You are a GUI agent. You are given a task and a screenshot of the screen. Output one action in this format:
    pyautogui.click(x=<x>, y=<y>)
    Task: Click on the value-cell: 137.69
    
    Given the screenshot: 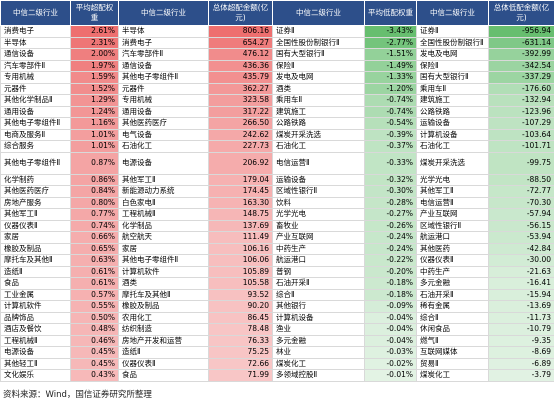 What is the action you would take?
    pyautogui.click(x=240, y=225)
    